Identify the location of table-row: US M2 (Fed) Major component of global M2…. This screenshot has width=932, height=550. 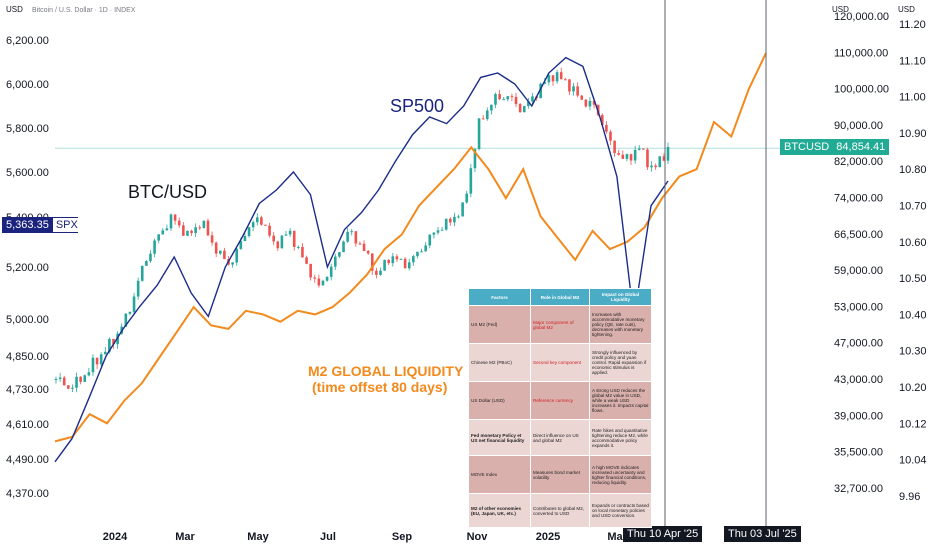
(560, 324).